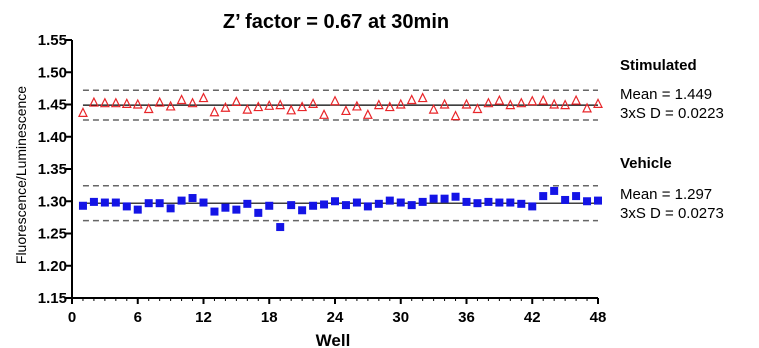 This screenshot has width=759, height=348. I want to click on y-tick-label: 1.20, so click(52, 266).